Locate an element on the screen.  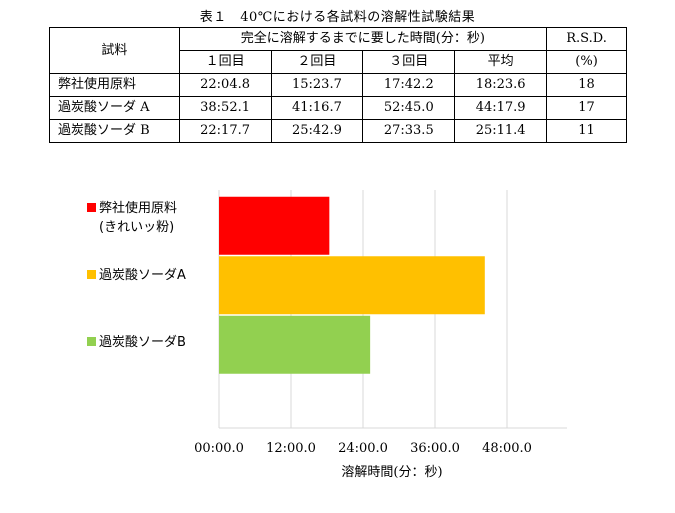
table-cell: 22:04.8 is located at coordinates (225, 85).